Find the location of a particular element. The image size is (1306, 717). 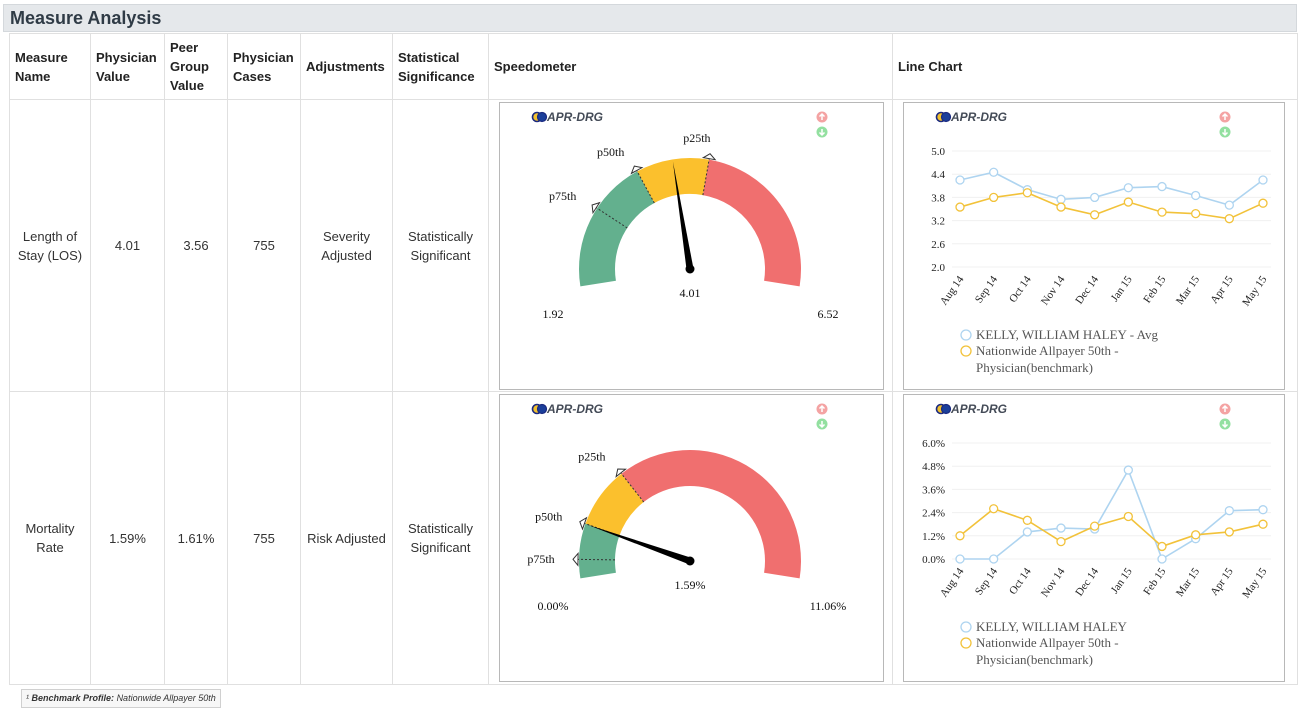

gauge-needle is located at coordinates (683, 215).